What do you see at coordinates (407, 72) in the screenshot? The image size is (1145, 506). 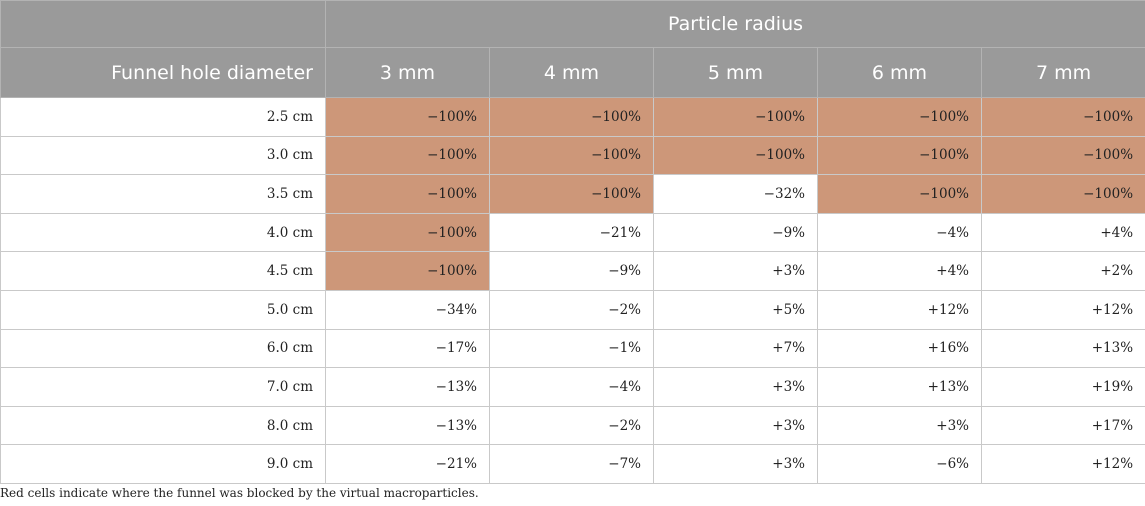 I see `radius-header-3mm: 3 mm` at bounding box center [407, 72].